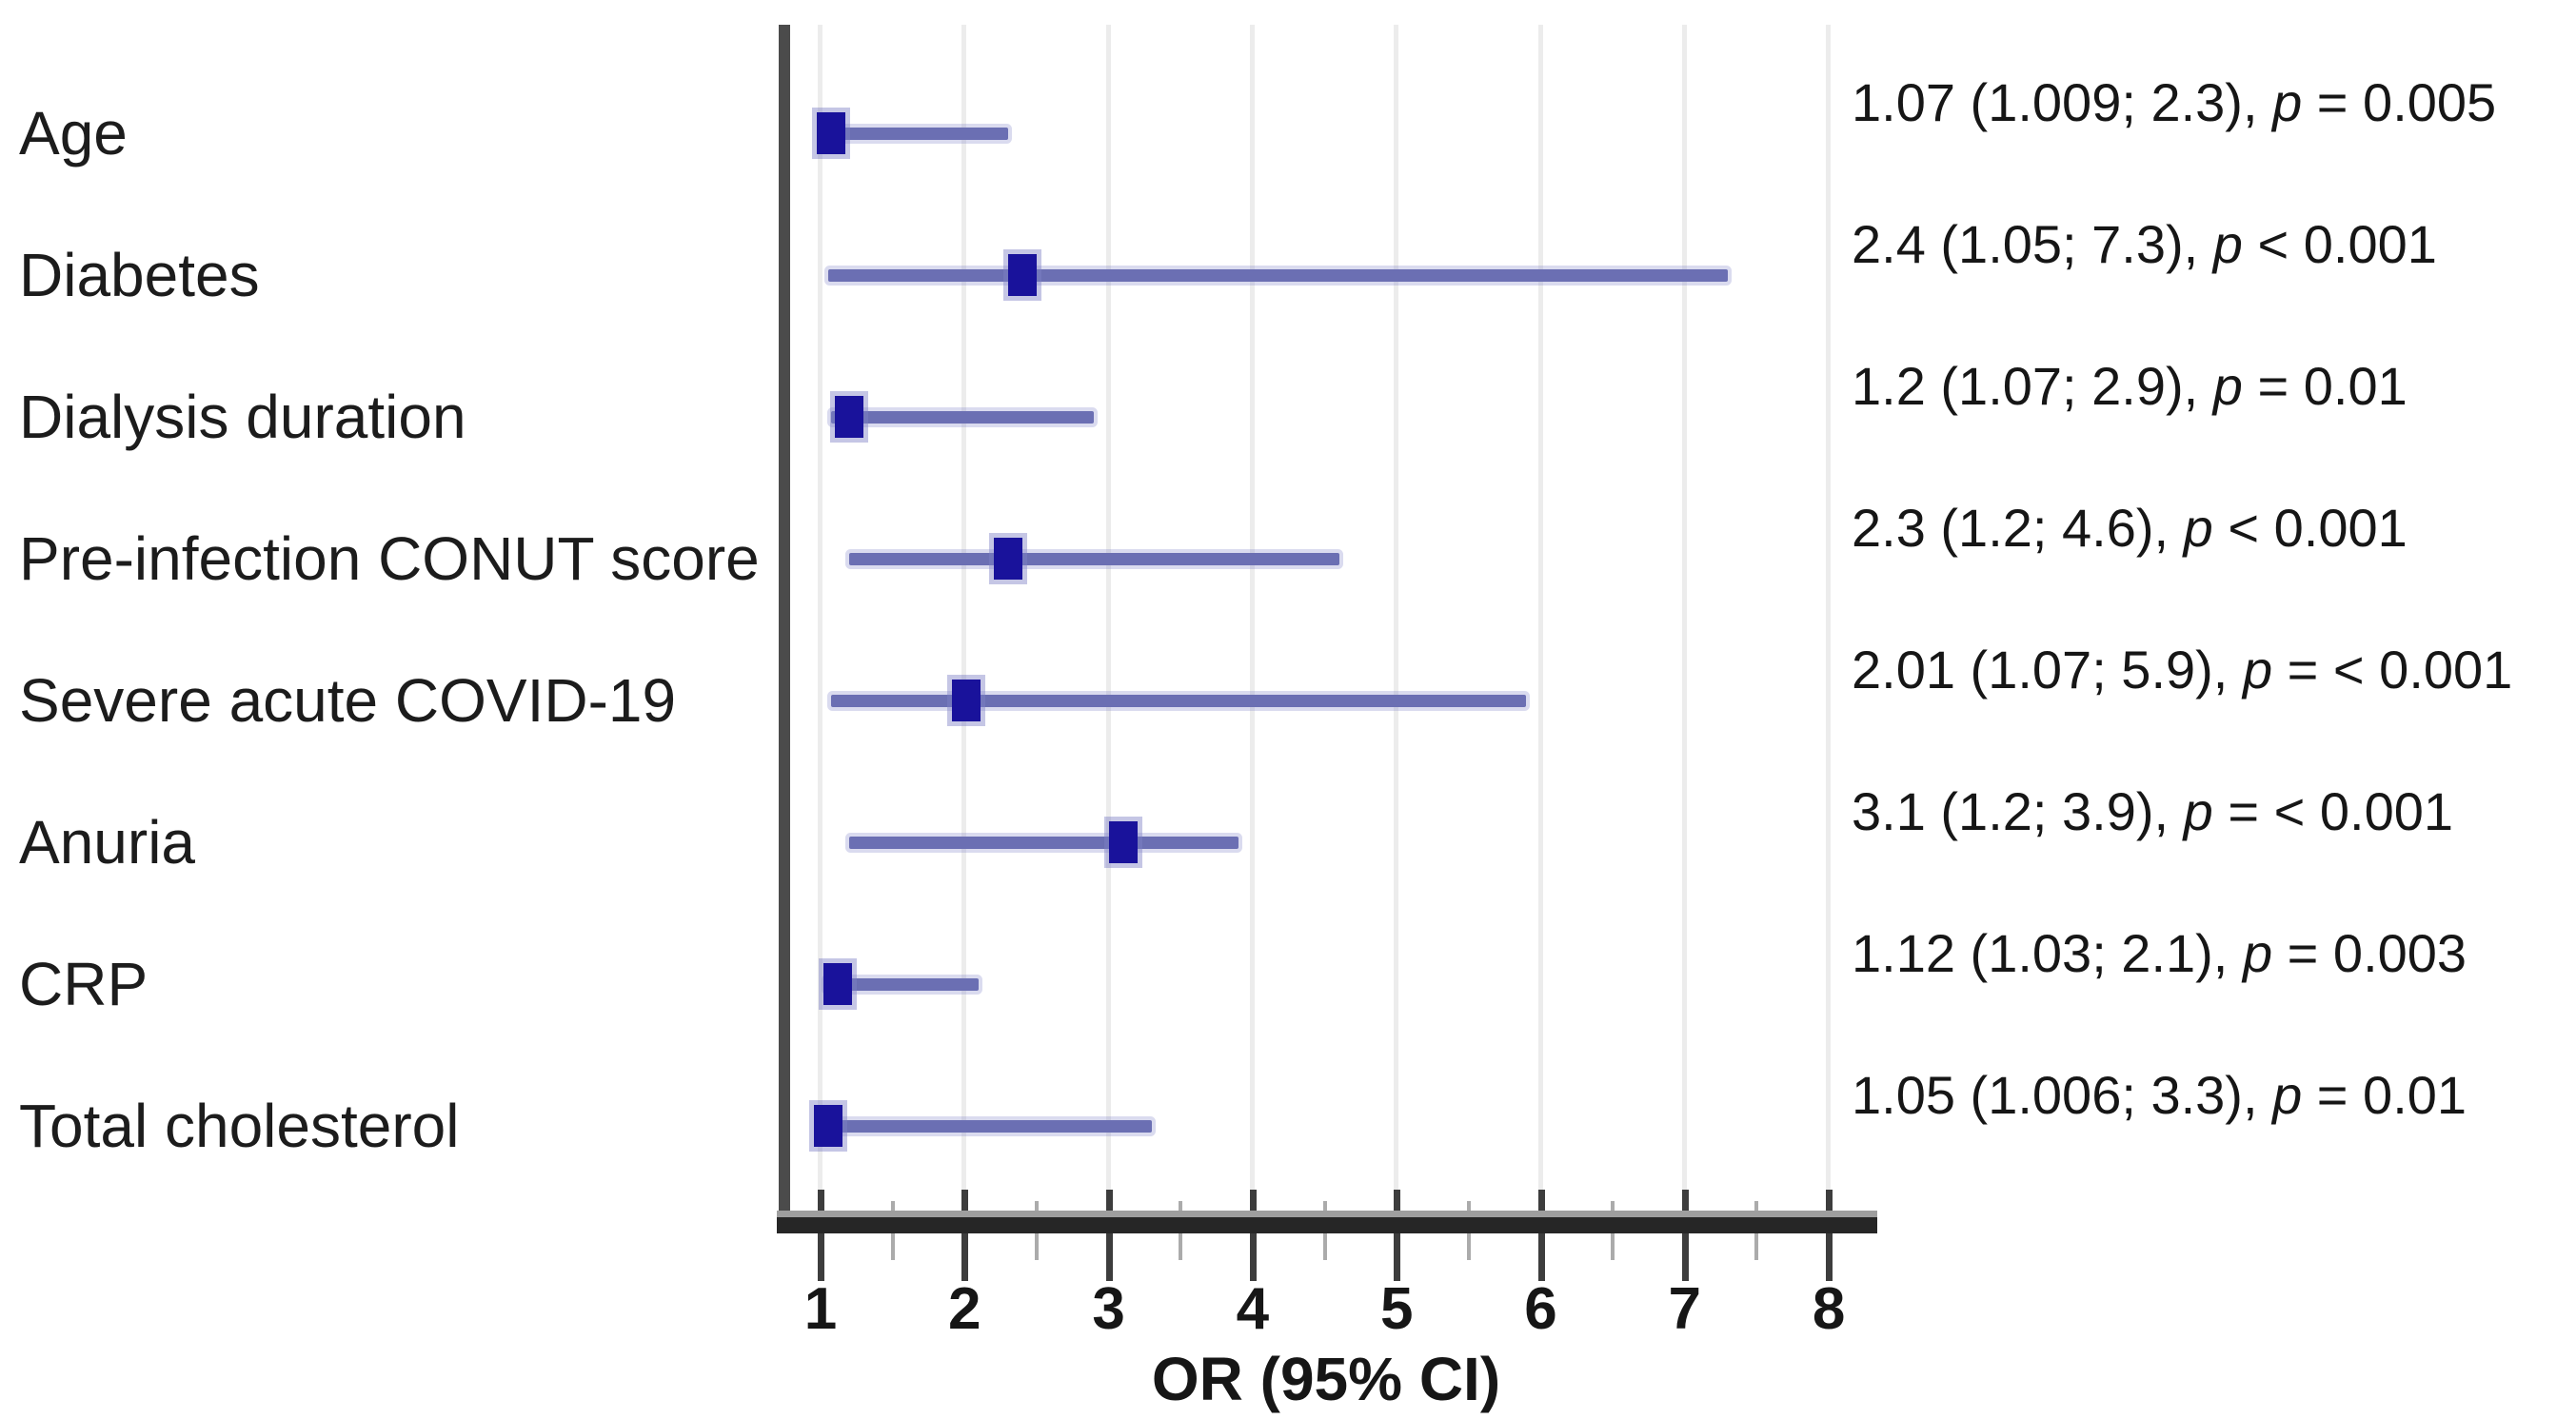 This screenshot has width=2576, height=1419. Describe the element at coordinates (242, 417) in the screenshot. I see `row-label: Dialysis duration` at that location.